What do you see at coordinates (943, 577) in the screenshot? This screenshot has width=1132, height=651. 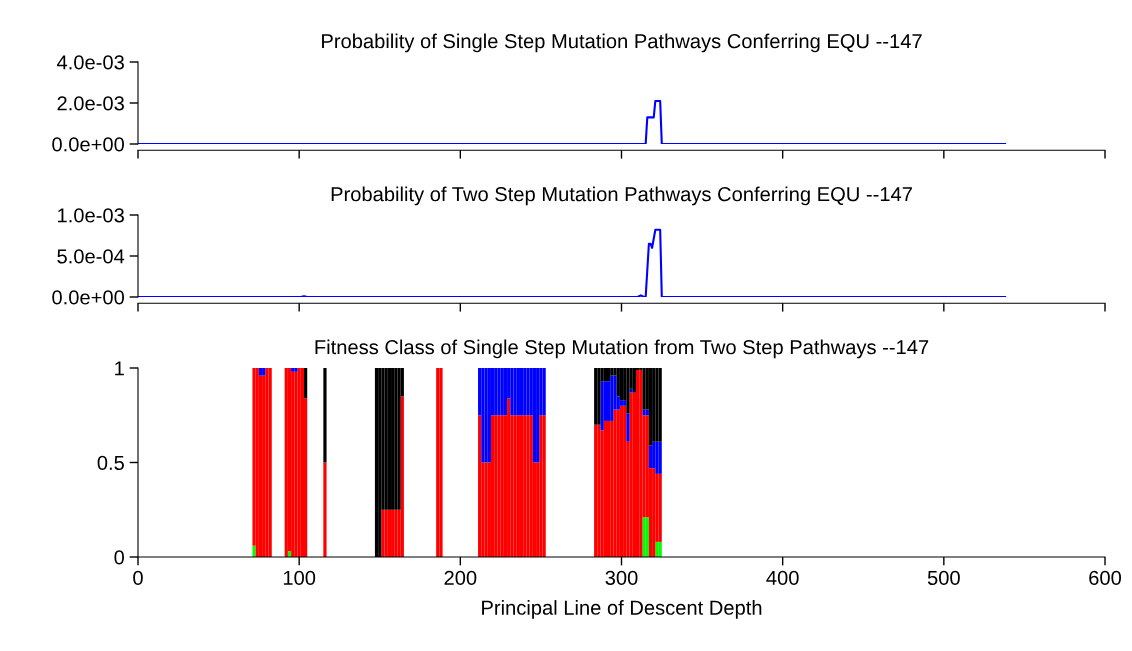 I see `x-tick-label: 500` at bounding box center [943, 577].